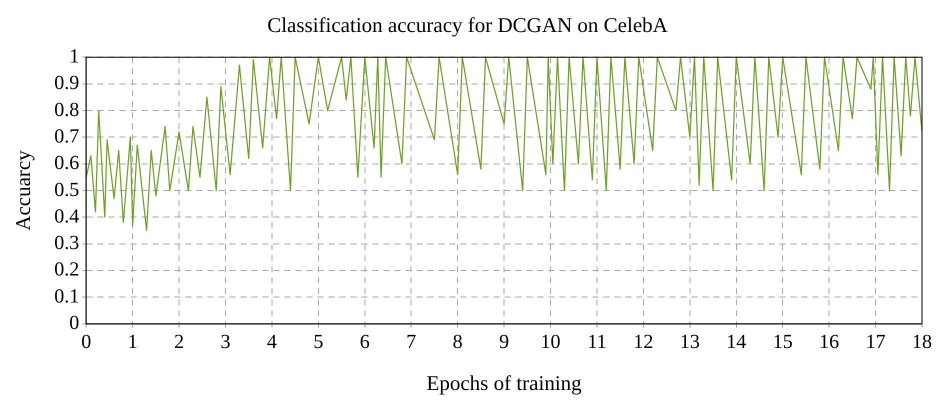 The image size is (943, 409). I want to click on x-tick-label: 16, so click(829, 342).